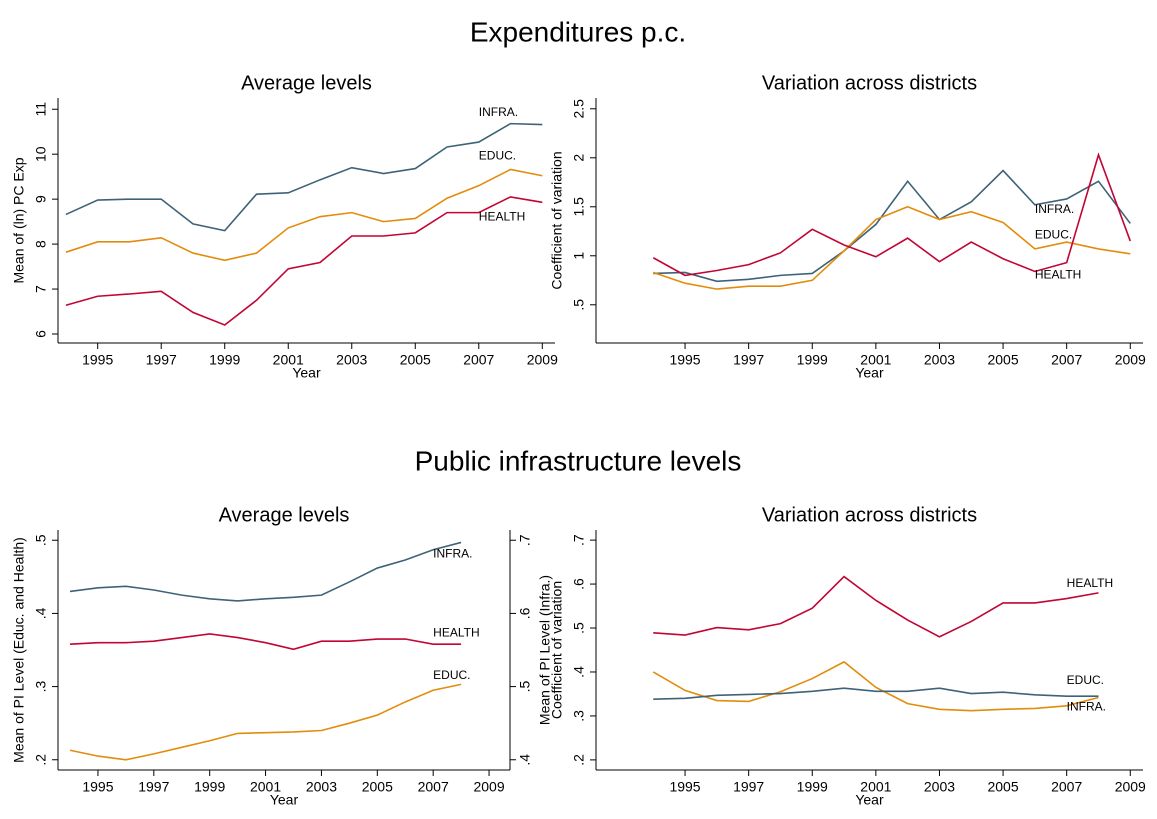  I want to click on y-tick-label: 1, so click(579, 256).